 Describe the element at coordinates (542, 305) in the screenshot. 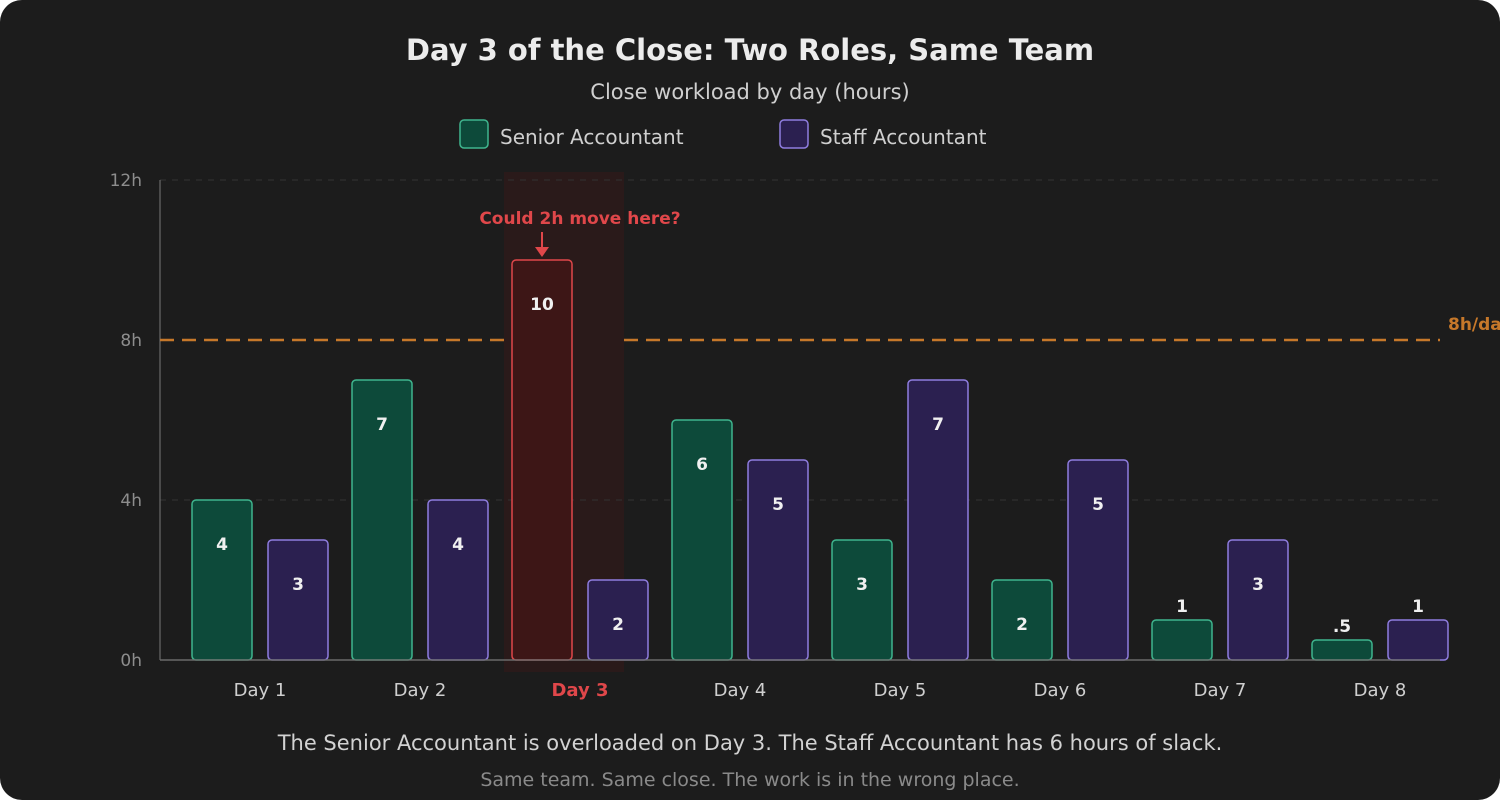

I see `value-label-senior-accountant-day-3: 10` at that location.